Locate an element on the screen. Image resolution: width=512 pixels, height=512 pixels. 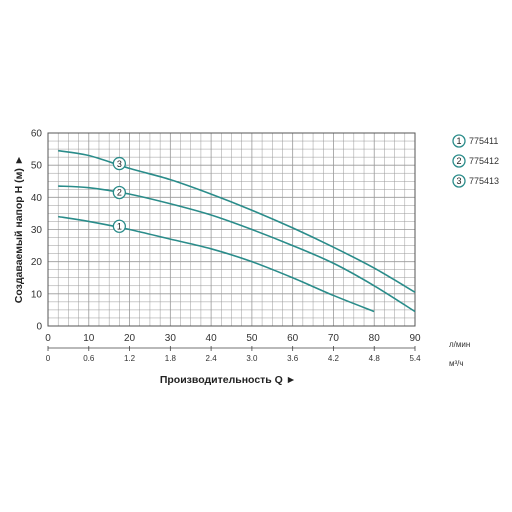
legend-entry: 2 775412 is located at coordinates (475, 161).